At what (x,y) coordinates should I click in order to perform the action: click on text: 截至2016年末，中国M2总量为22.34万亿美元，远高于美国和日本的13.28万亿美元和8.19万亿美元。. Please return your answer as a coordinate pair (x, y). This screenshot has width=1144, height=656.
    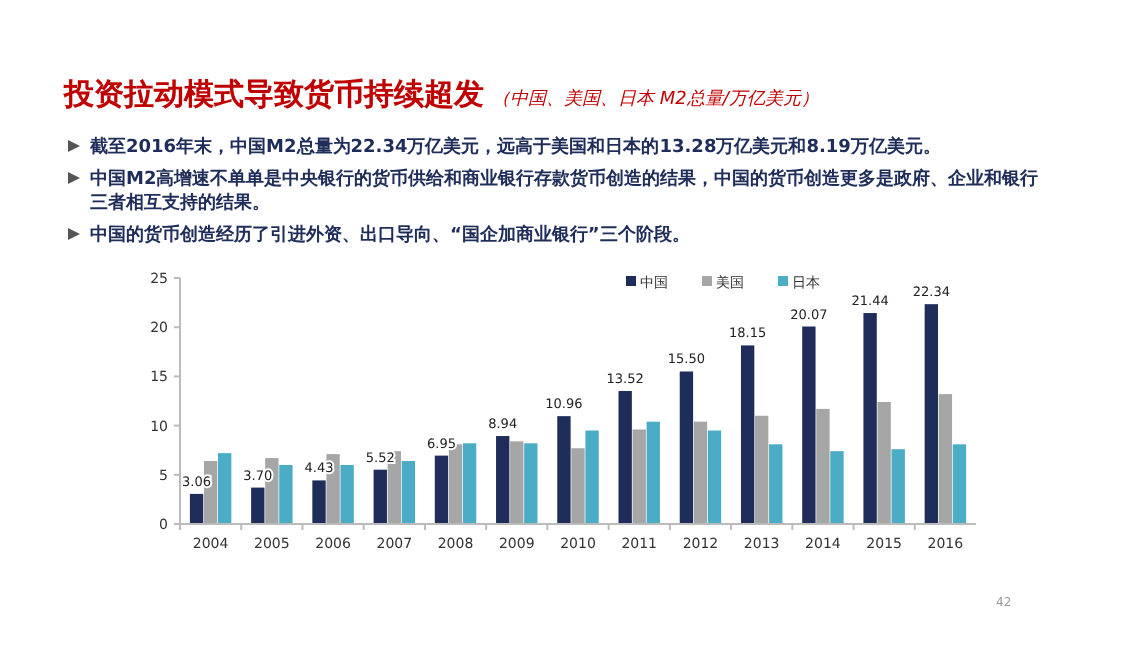
    Looking at the image, I should click on (514, 147).